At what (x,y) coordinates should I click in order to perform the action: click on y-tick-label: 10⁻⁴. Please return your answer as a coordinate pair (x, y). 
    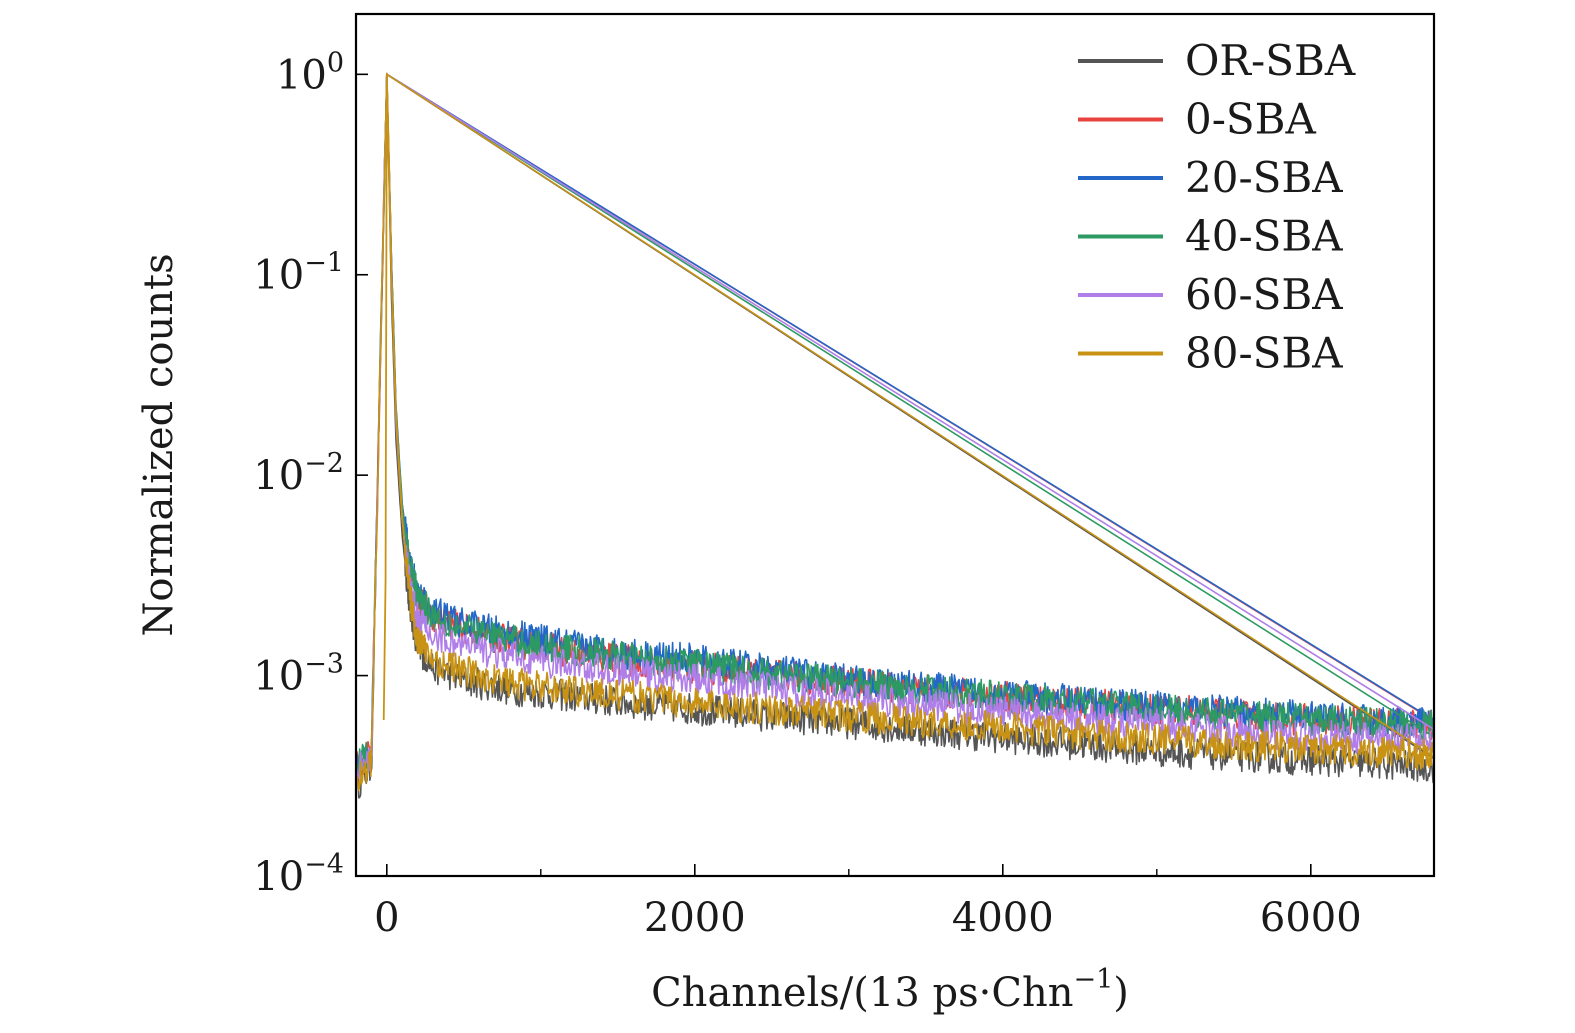
    Looking at the image, I should click on (298, 874).